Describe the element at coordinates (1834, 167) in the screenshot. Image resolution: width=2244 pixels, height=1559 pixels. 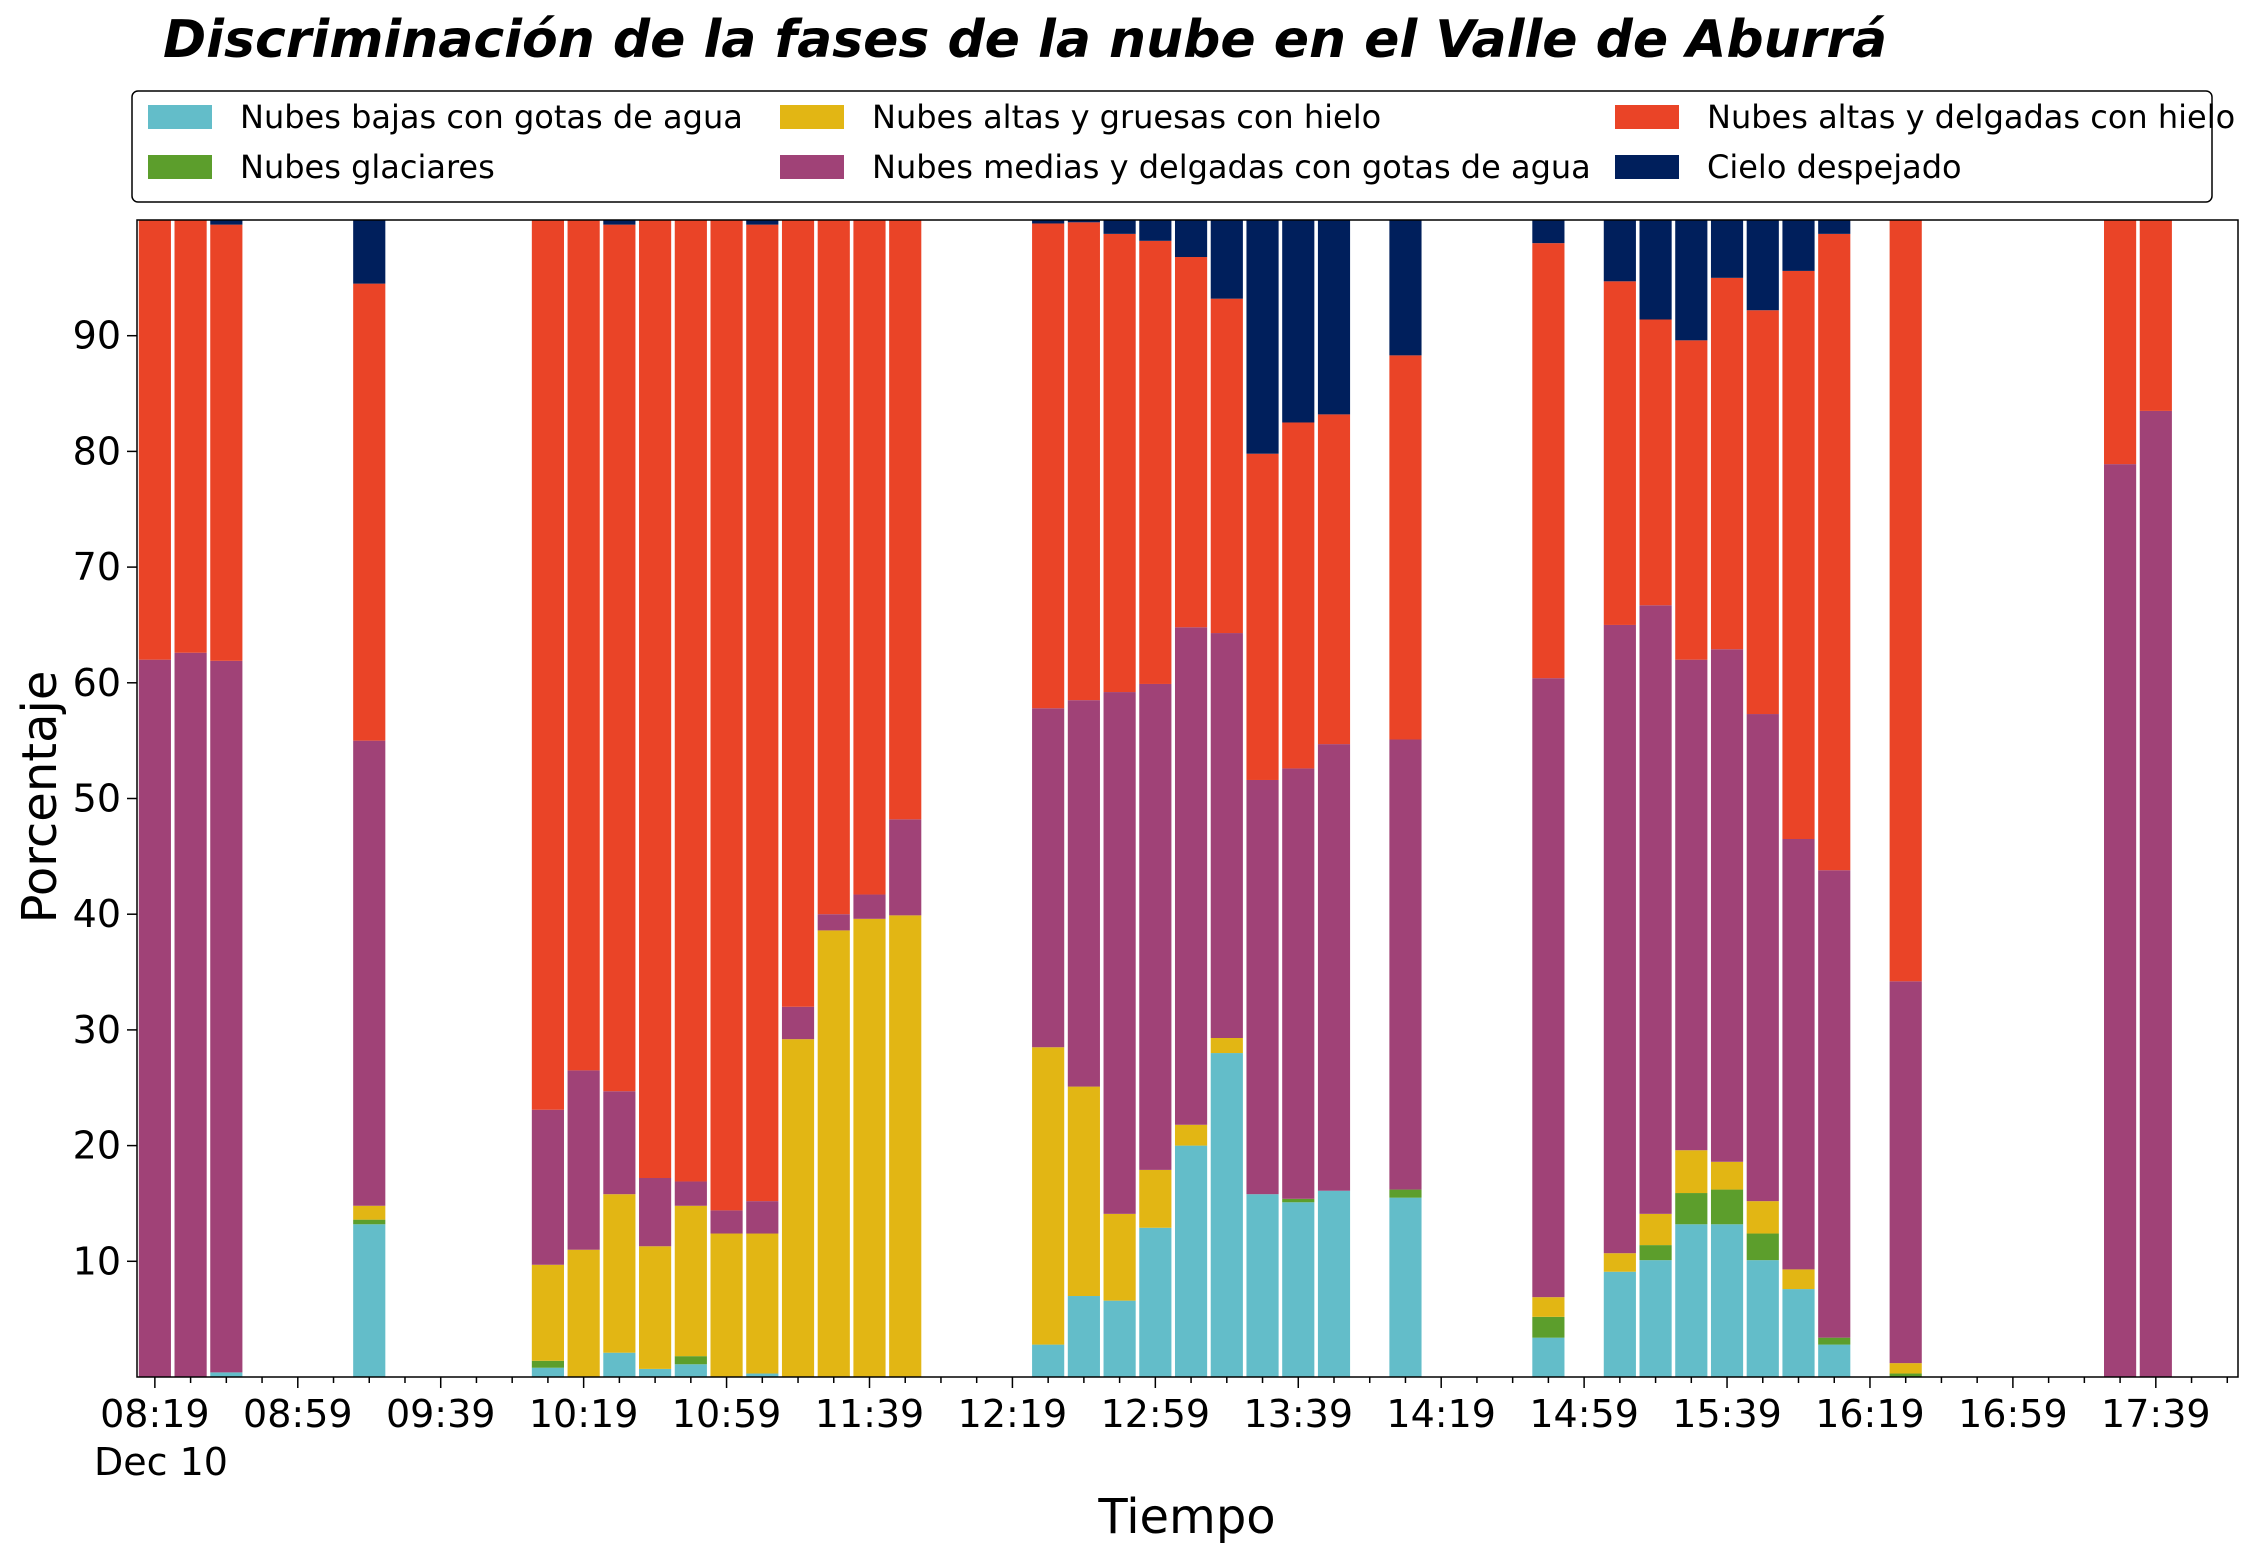
I see `legend-label: Cielo despejado` at that location.